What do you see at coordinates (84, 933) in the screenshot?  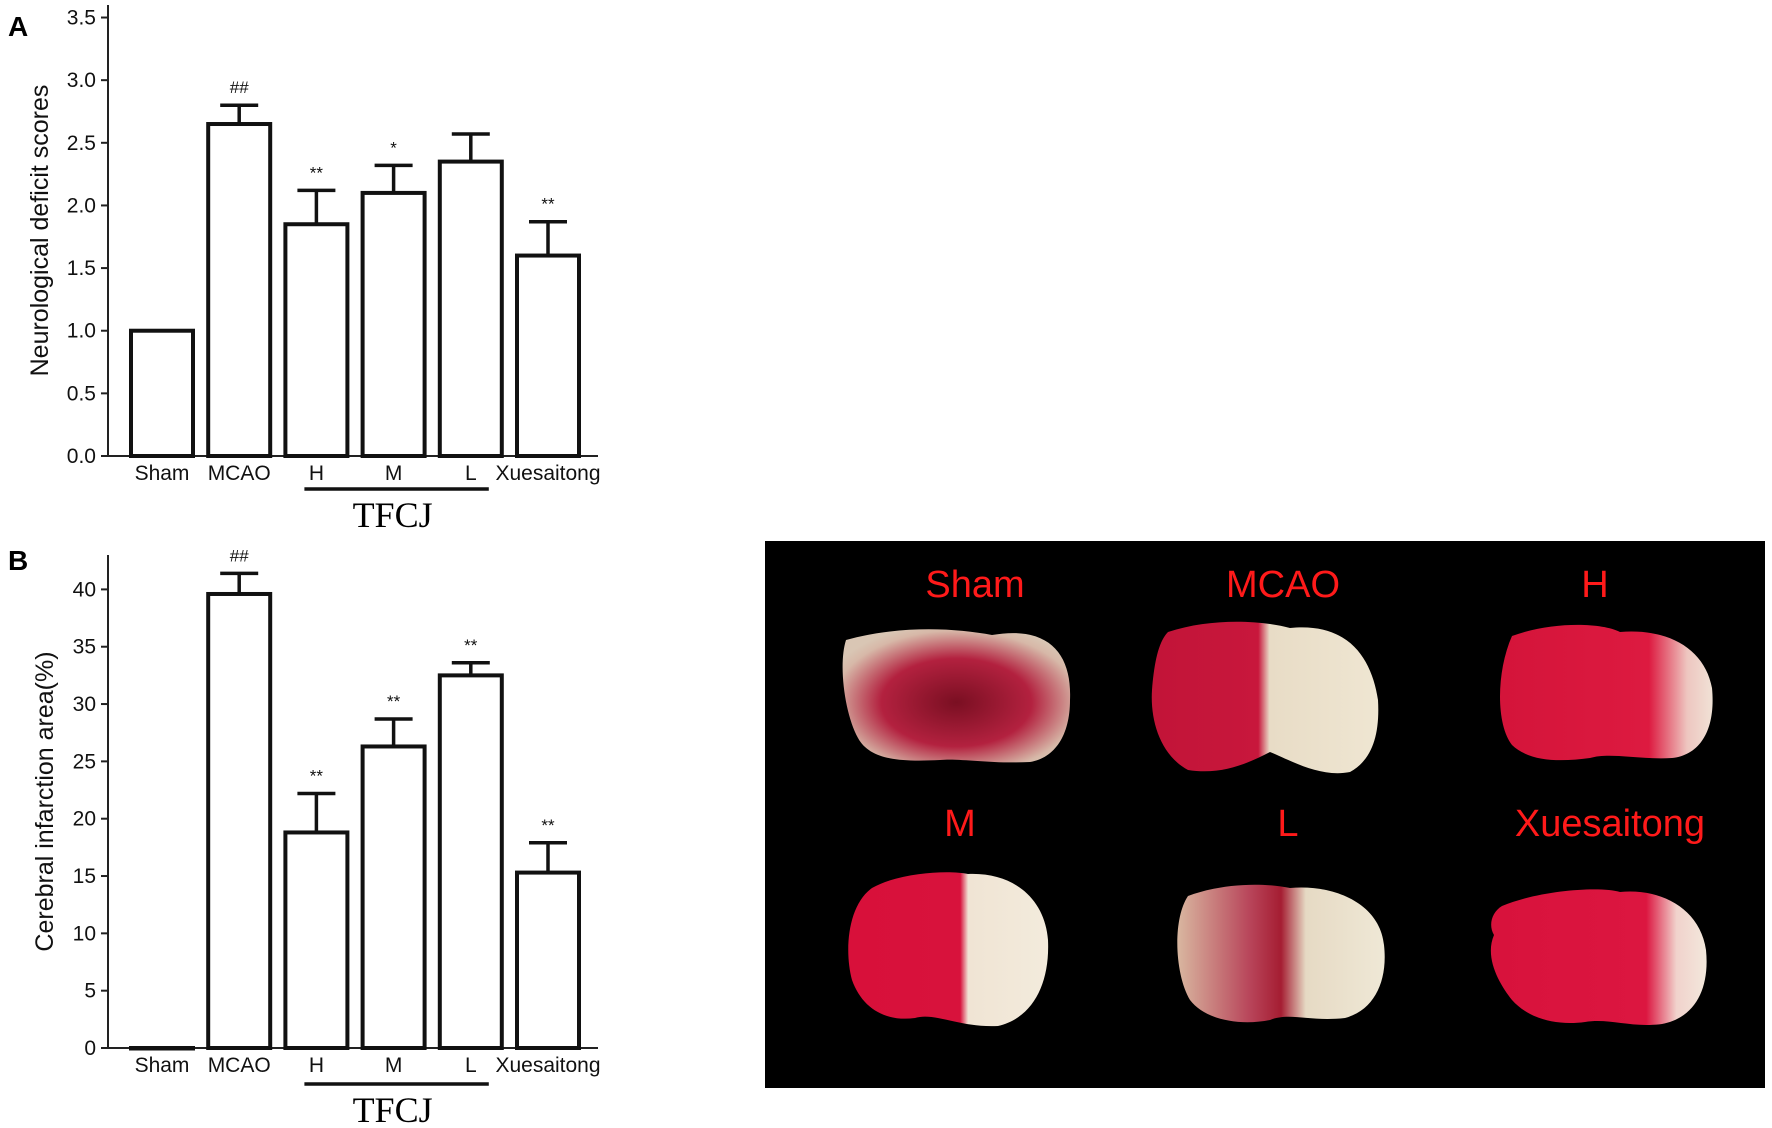 I see `y-tick-label: 10` at bounding box center [84, 933].